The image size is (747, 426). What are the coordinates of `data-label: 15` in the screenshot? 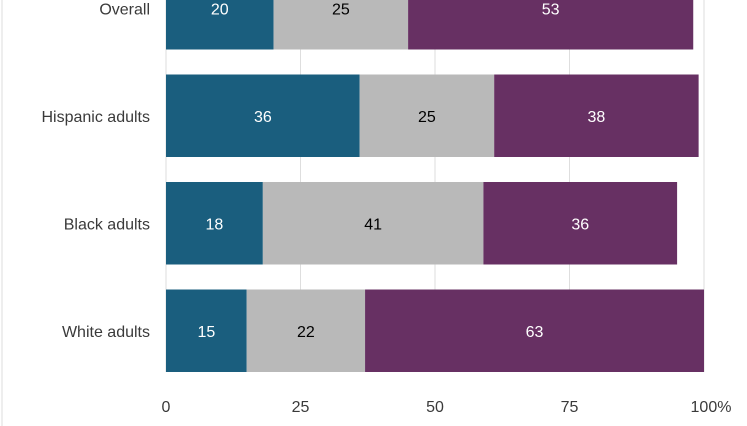 It's located at (206, 332).